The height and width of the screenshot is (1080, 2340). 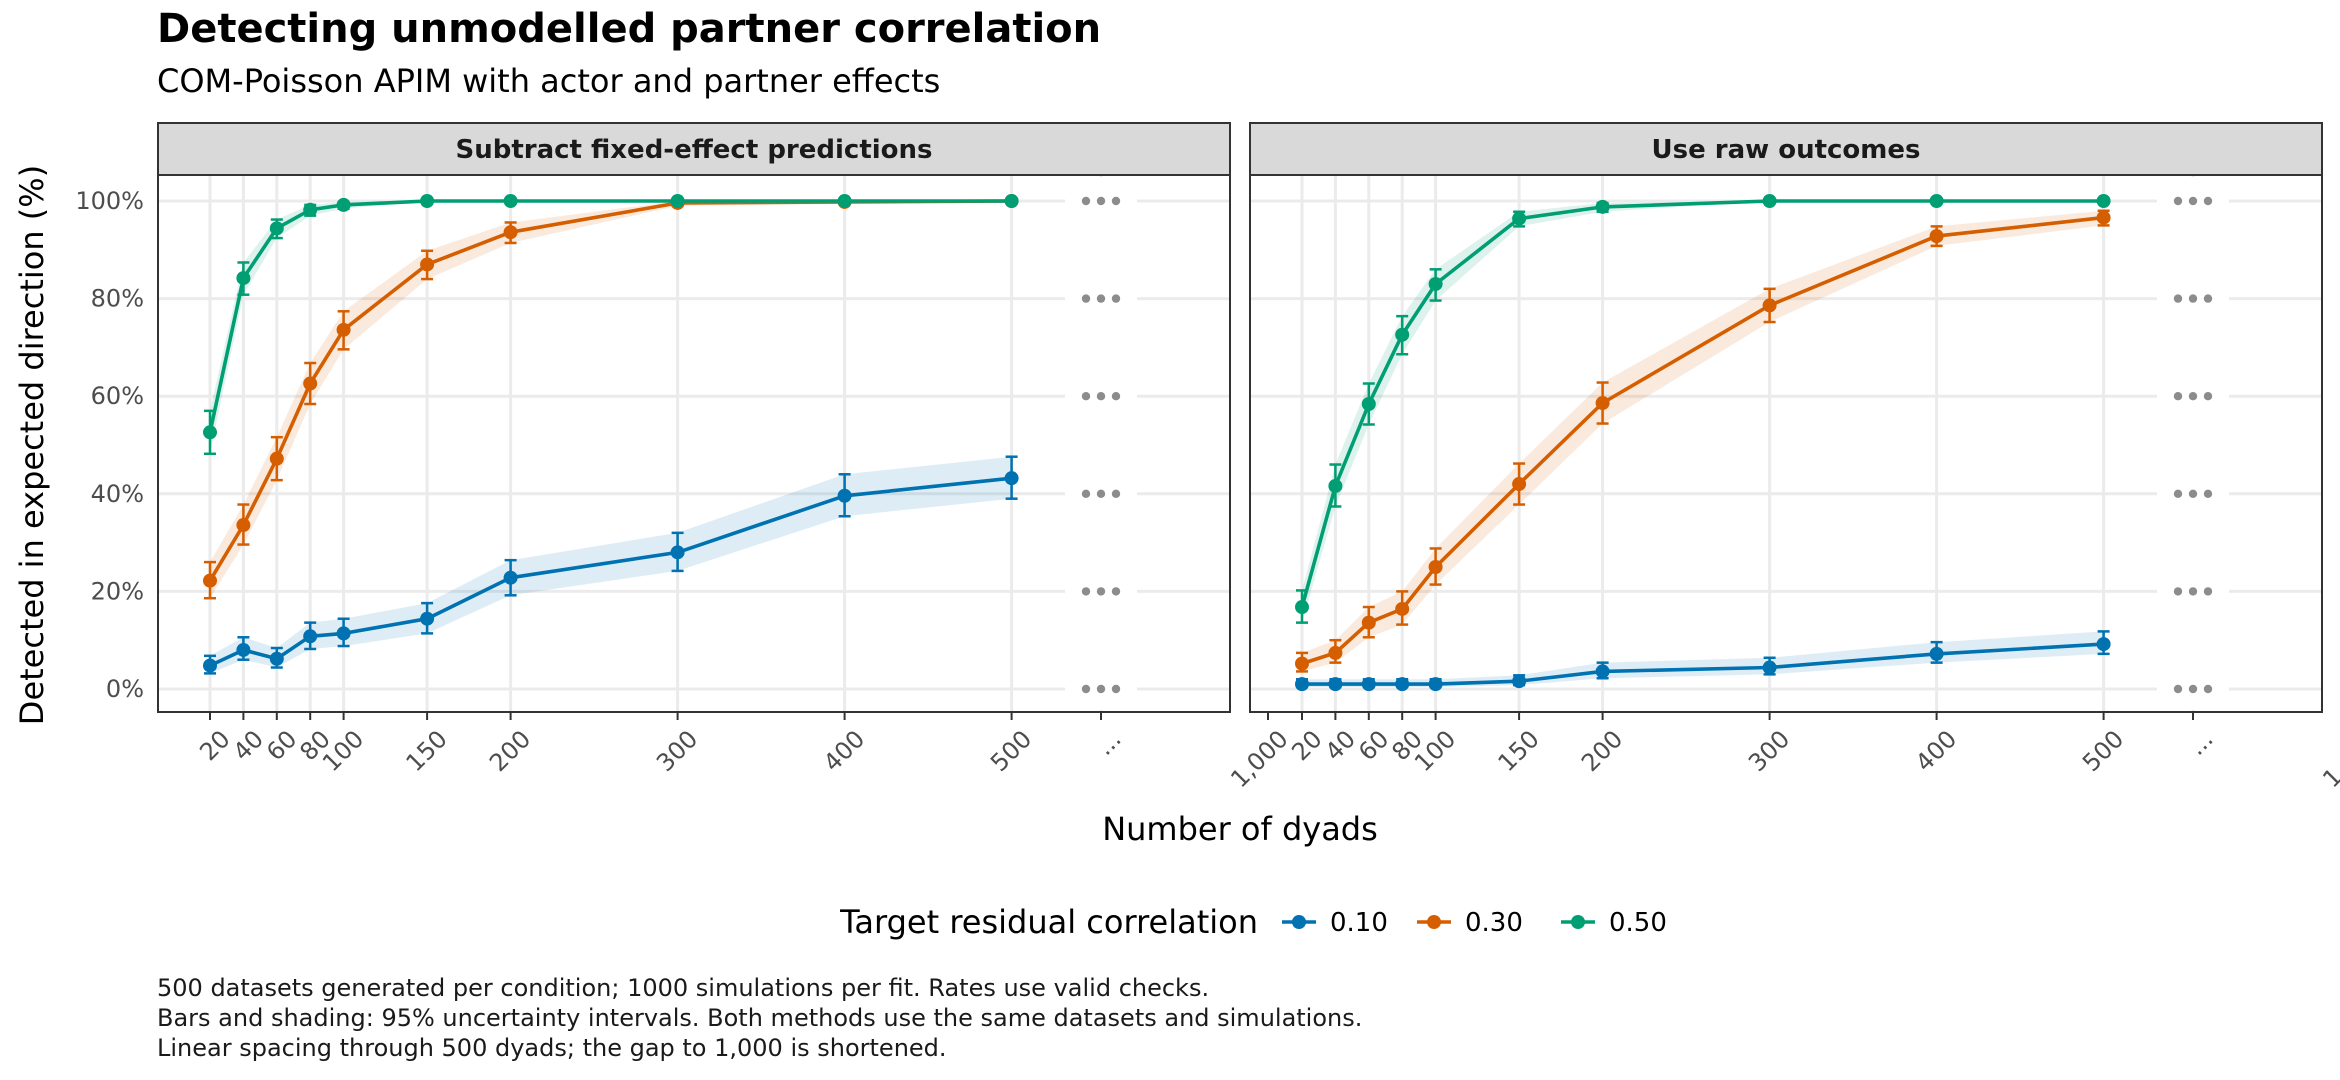 What do you see at coordinates (1786, 150) in the screenshot?
I see `facet-strip-label: Use raw outcomes` at bounding box center [1786, 150].